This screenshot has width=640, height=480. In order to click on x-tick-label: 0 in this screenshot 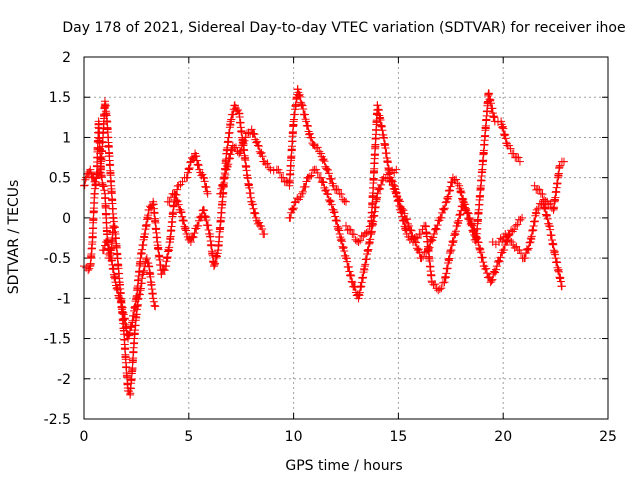, I will do `click(84, 437)`.